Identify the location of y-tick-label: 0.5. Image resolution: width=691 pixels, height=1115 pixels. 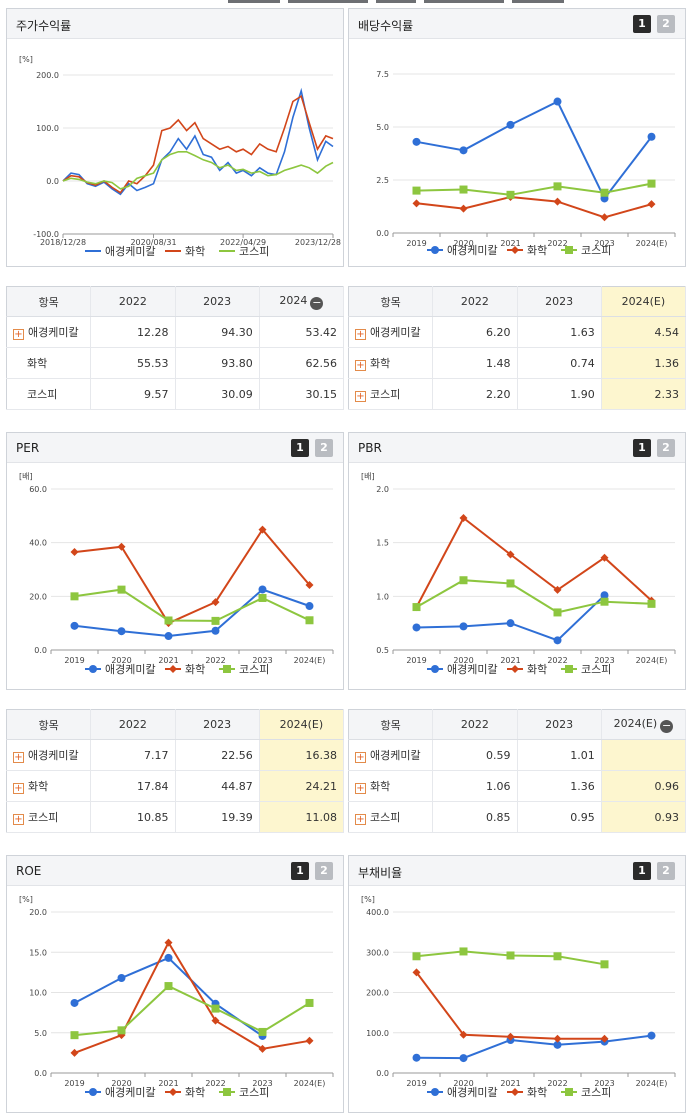
(382, 650).